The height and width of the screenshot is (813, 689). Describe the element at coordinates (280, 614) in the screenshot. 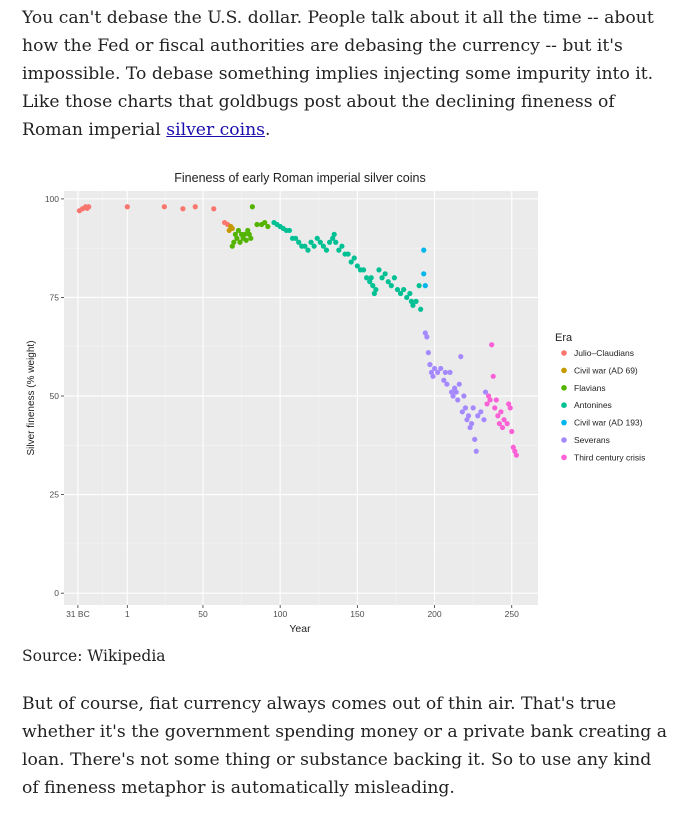

I see `x-tick-label: 100` at that location.